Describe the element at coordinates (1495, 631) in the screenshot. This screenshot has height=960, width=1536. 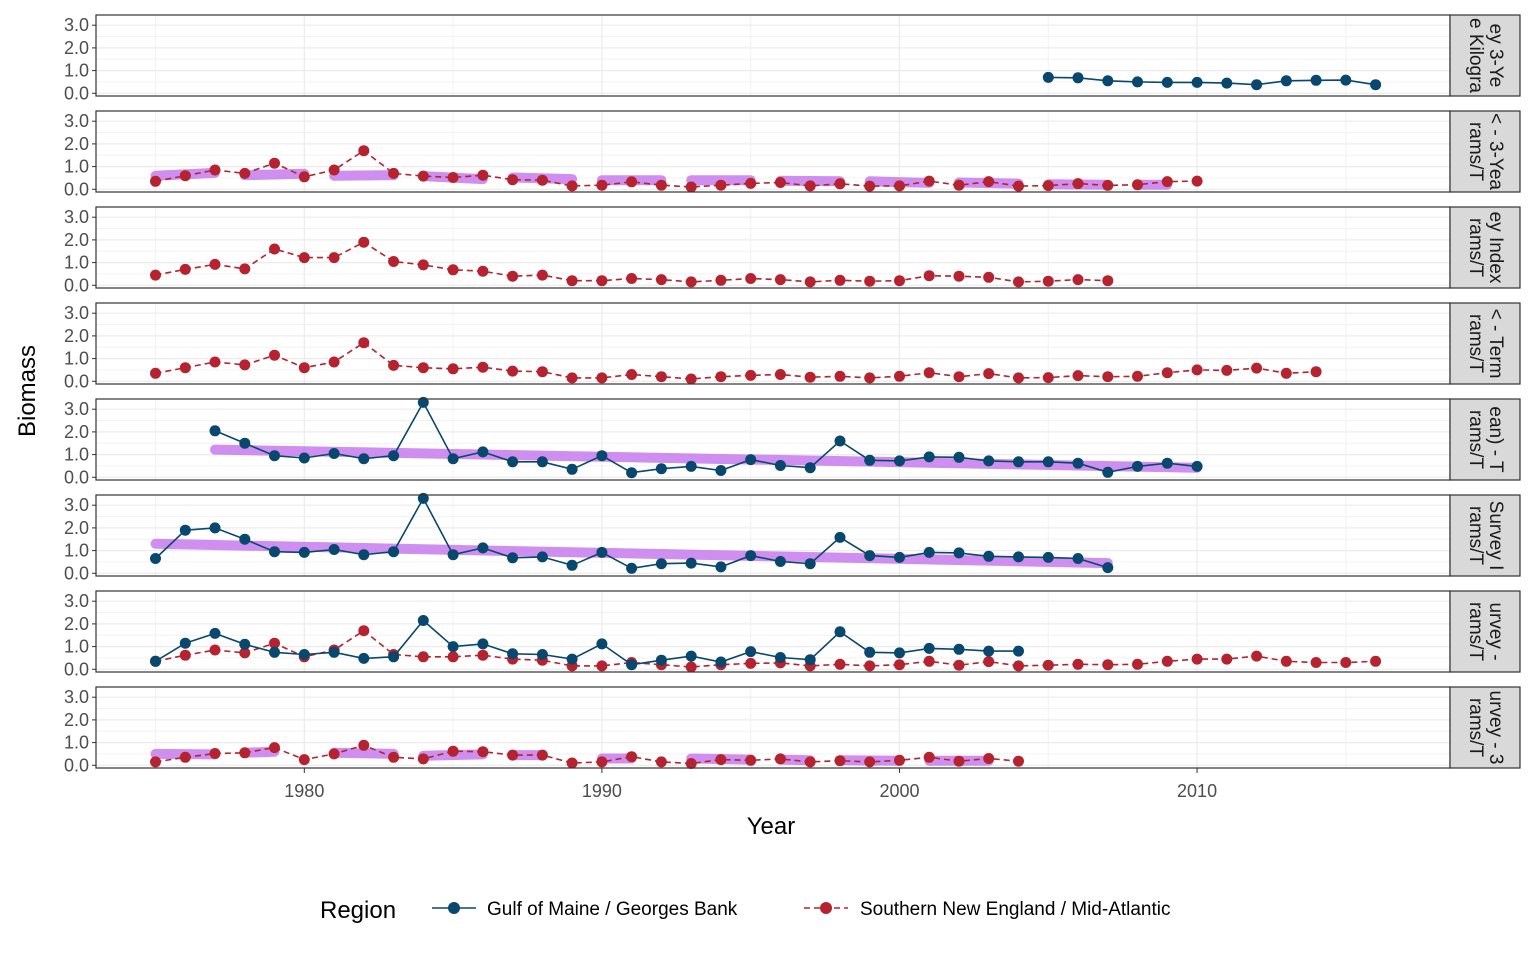
I see `facet-strip-label-line: urvey -` at that location.